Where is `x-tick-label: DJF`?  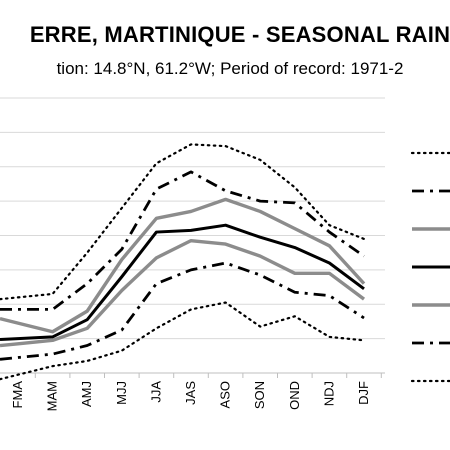 x-tick-label: DJF is located at coordinates (363, 393).